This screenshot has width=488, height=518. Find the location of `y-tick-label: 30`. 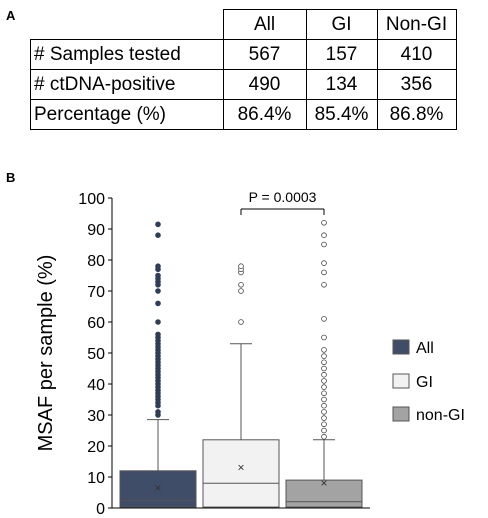

y-tick-label: 30 is located at coordinates (96, 416).